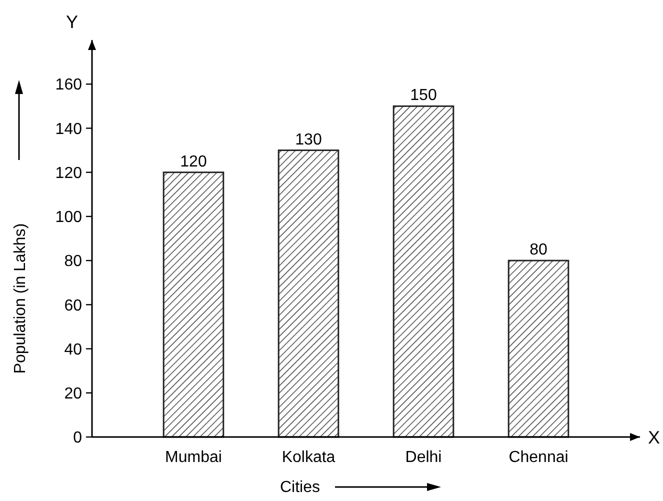 This screenshot has width=663, height=501. Describe the element at coordinates (68, 85) in the screenshot. I see `y-tick-label: 160` at that location.